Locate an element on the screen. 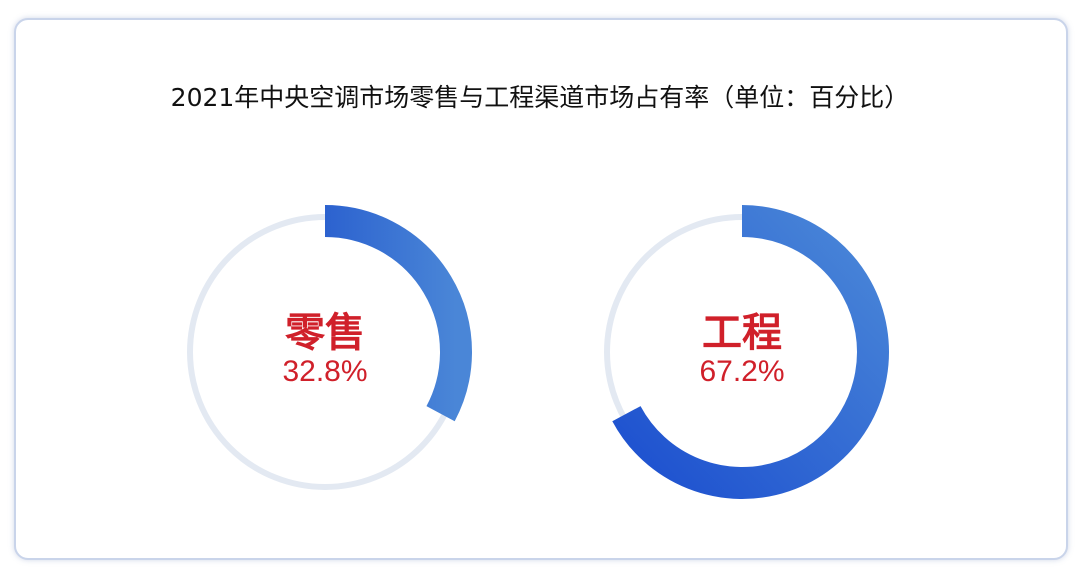 The image size is (1080, 575). series-value: 32.8% is located at coordinates (325, 371).